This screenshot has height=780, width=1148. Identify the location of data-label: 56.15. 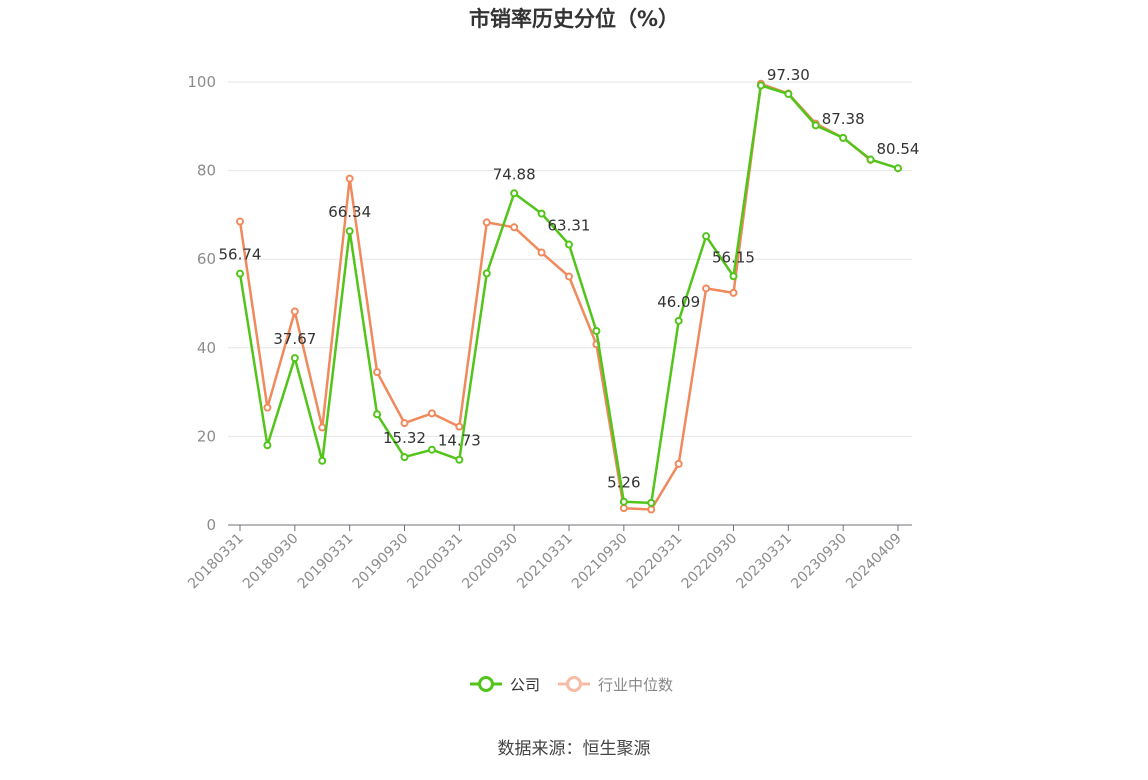
(733, 257).